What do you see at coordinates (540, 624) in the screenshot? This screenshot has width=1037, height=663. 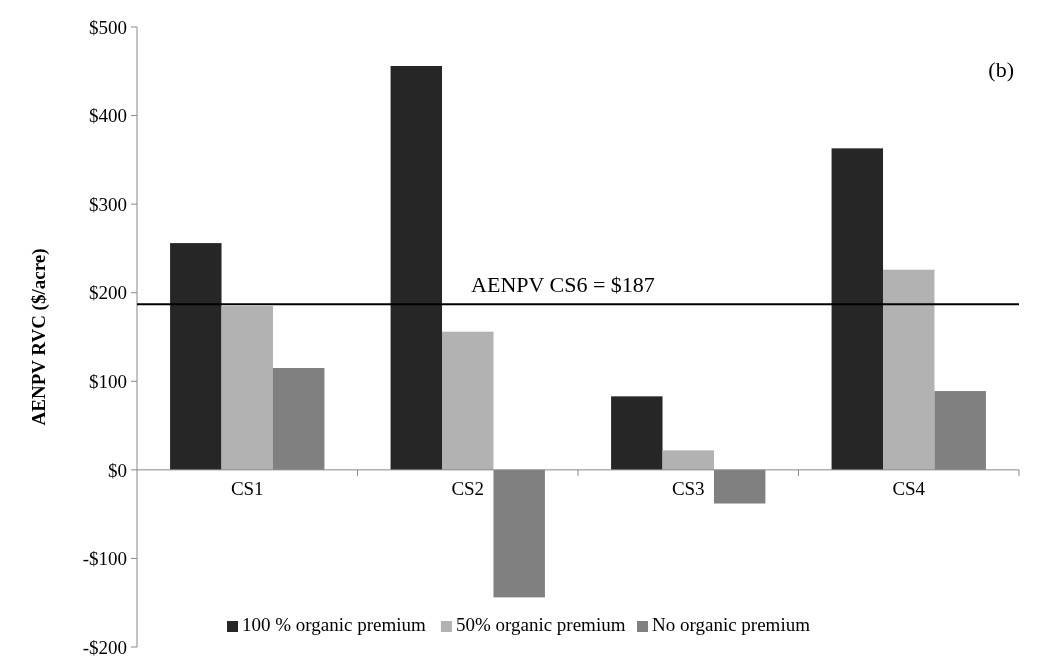 I see `legend-label: 50% organic premium` at bounding box center [540, 624].